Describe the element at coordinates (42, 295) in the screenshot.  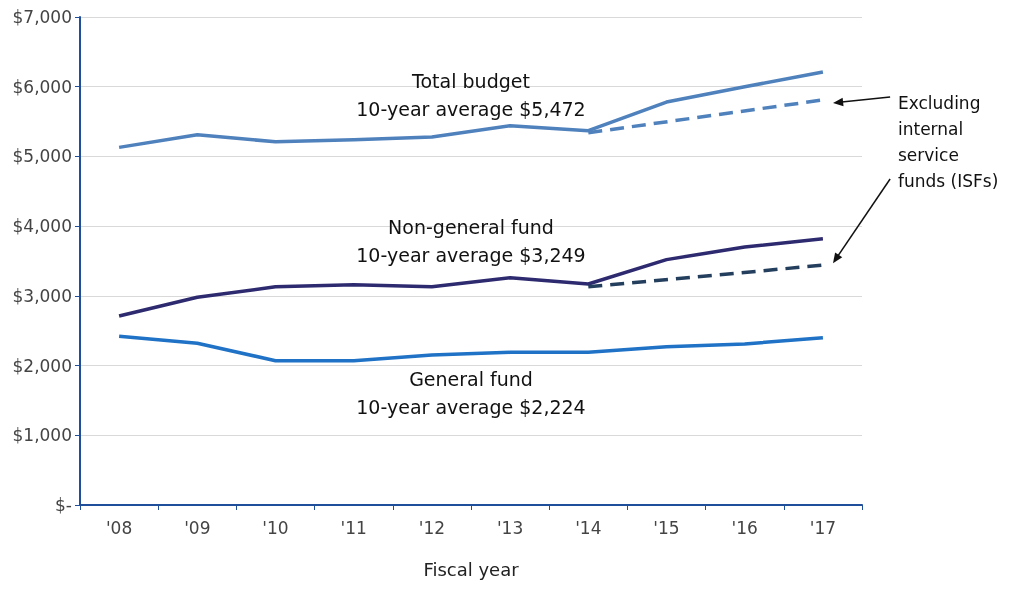
I see `y-tick-label: $3,000` at that location.